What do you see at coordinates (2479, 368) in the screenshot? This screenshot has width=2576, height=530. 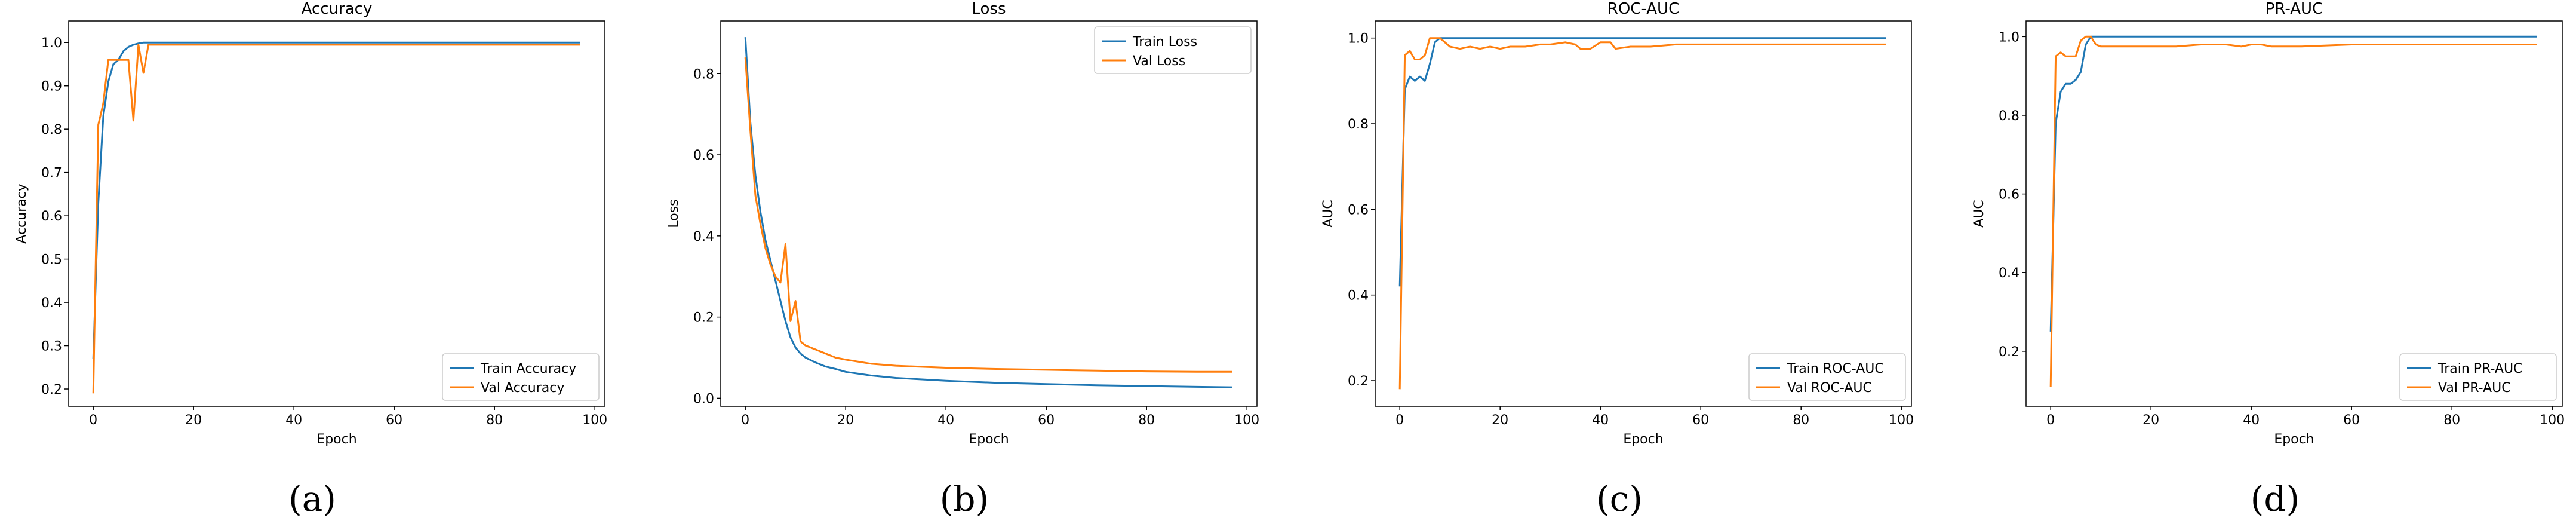 I see `legend-label: Train PR-AUC` at bounding box center [2479, 368].